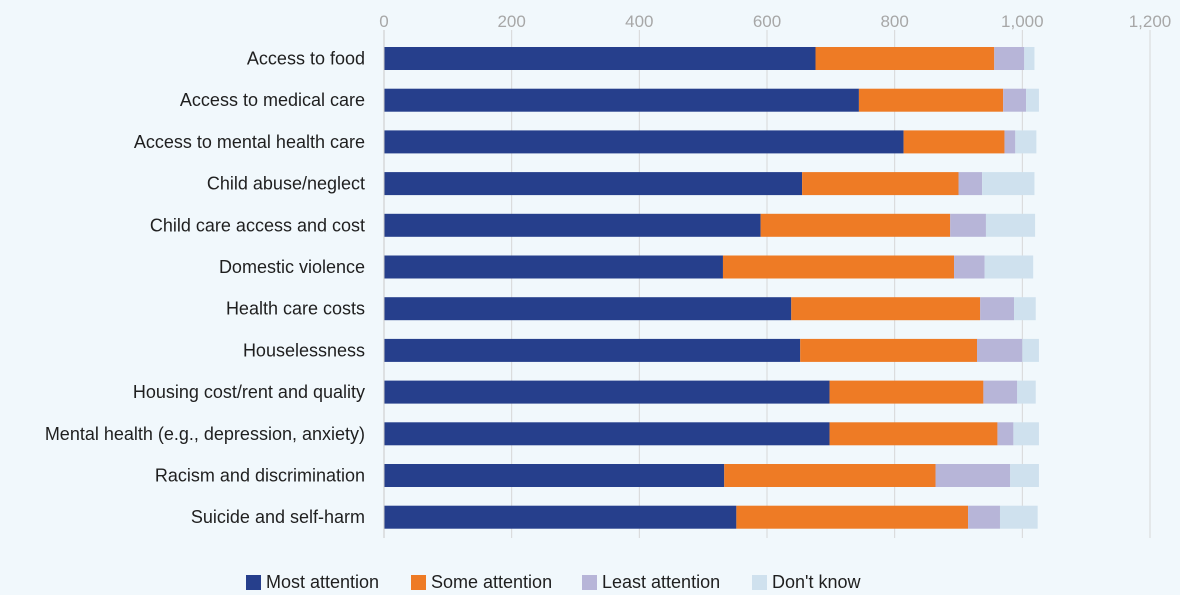 The width and height of the screenshot is (1180, 595). I want to click on category-label: Racism and discrimination, so click(260, 476).